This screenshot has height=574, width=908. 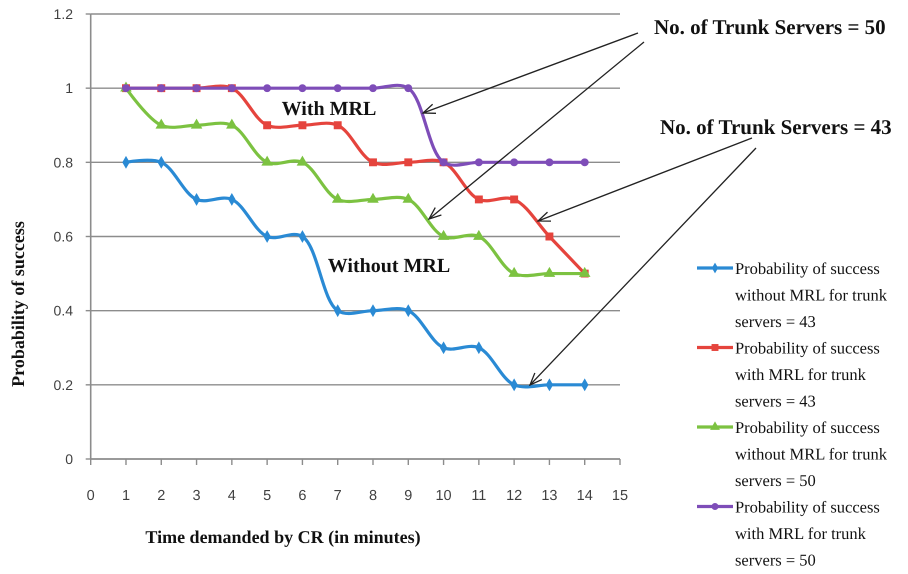 What do you see at coordinates (283, 537) in the screenshot?
I see `x-axis-title: Time demanded by CR (in minutes)` at bounding box center [283, 537].